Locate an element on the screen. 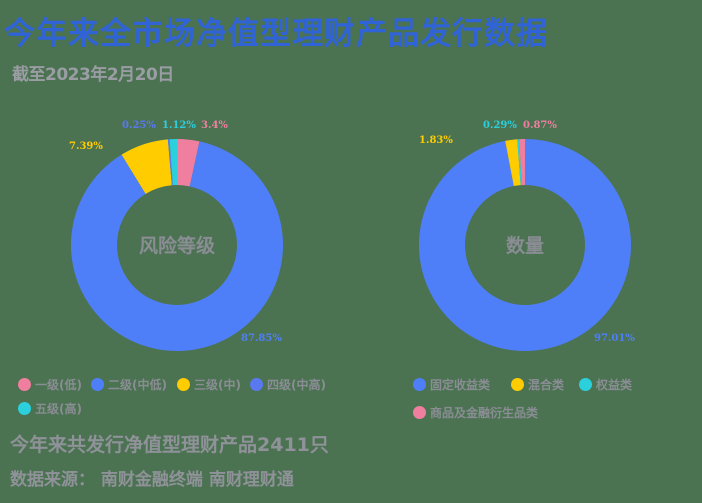 Image resolution: width=702 pixels, height=503 pixels. percent-label: 3.4% is located at coordinates (214, 125).